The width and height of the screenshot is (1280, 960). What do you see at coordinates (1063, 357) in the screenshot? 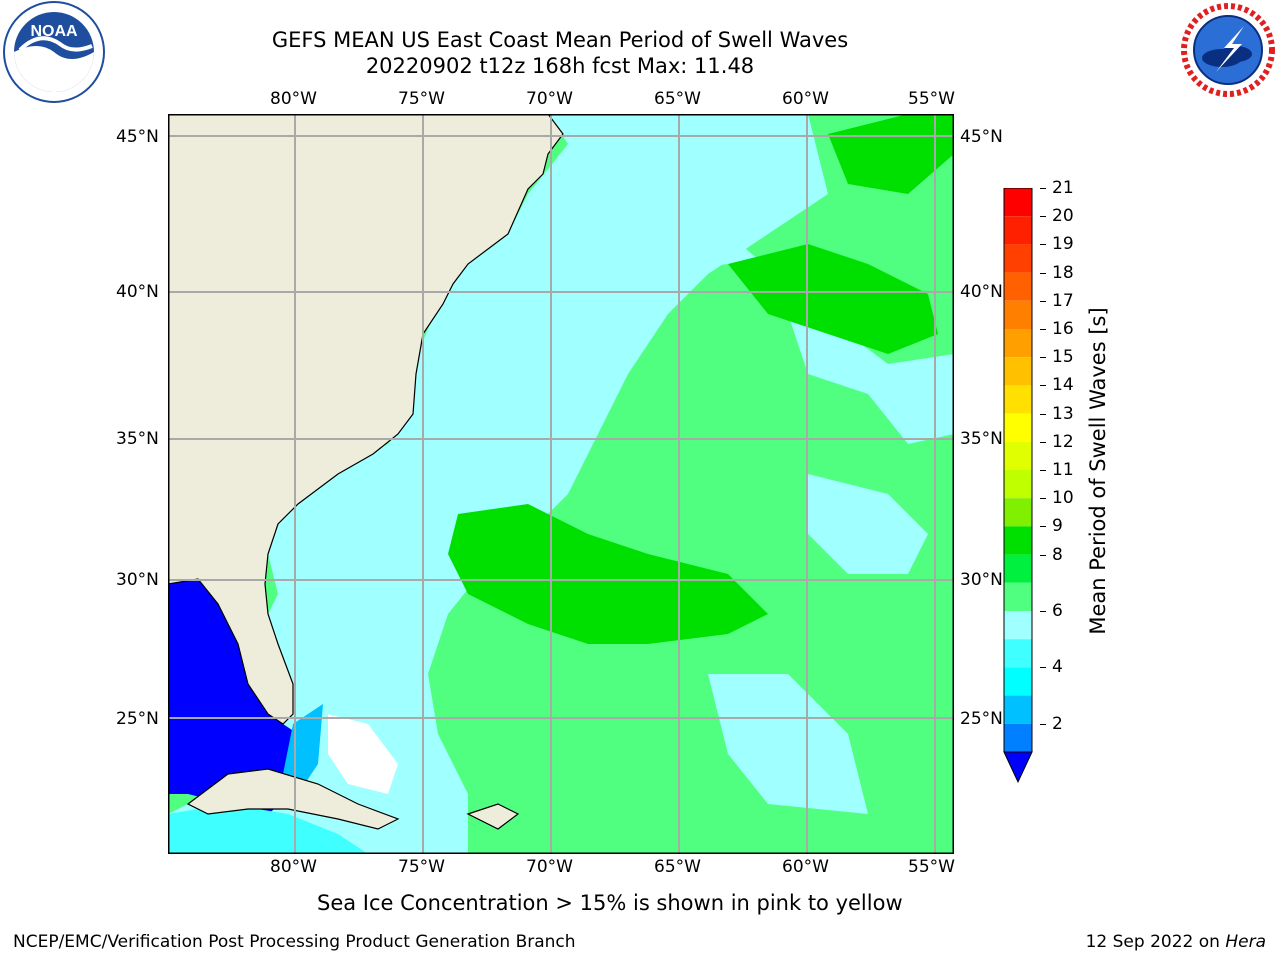
I see `colorbar-tick-label: 15` at bounding box center [1063, 357].